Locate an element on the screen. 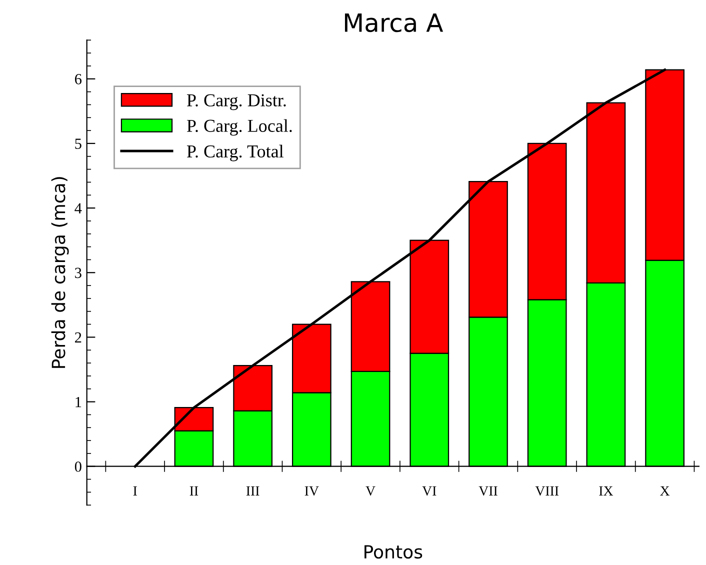  legend-label: P. Carg. Total is located at coordinates (235, 153).